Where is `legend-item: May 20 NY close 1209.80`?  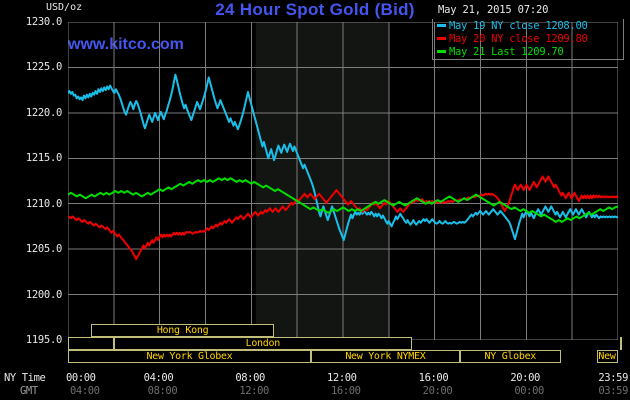
legend-item: May 20 NY close 1209.80 is located at coordinates (530, 39).